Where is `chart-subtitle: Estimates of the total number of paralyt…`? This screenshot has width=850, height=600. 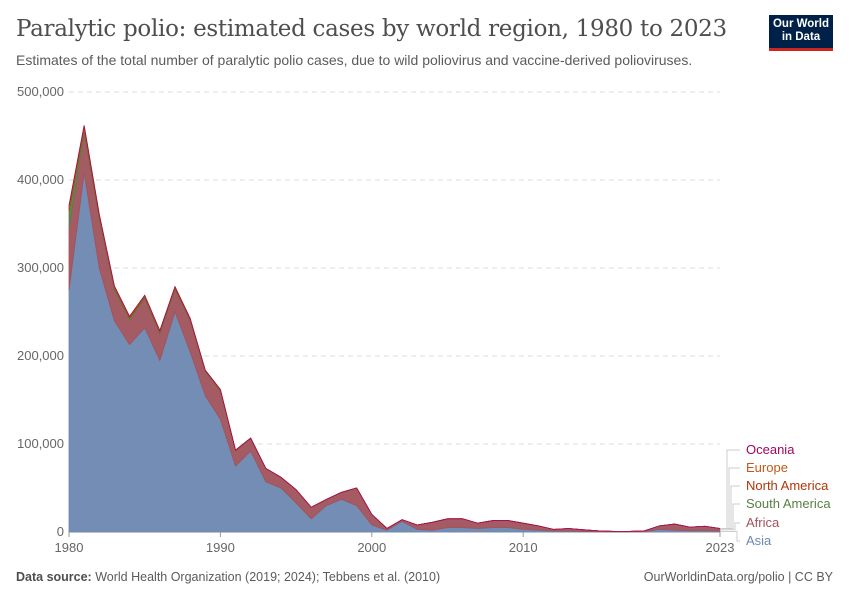 chart-subtitle: Estimates of the total number of paralyt… is located at coordinates (354, 60).